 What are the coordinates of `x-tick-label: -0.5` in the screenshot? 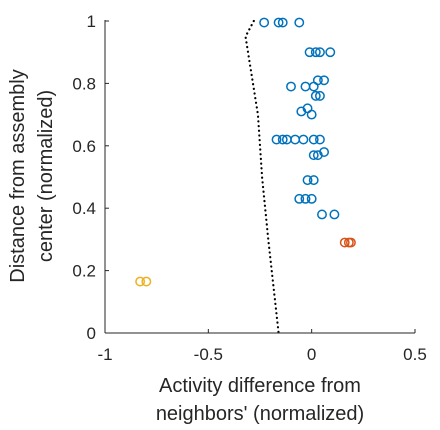 It's located at (208, 354).